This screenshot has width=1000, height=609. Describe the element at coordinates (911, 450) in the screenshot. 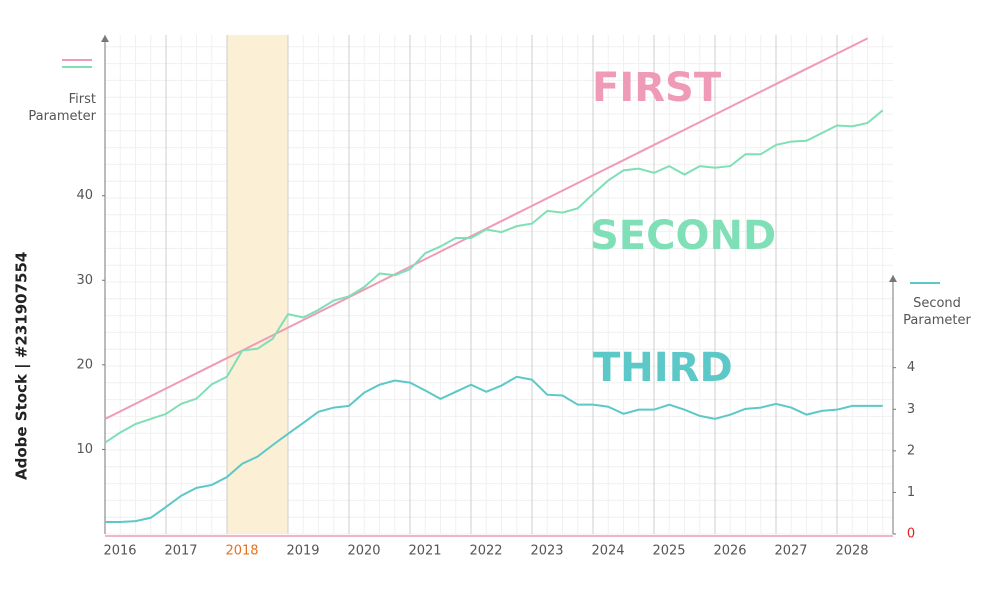

I see `y2-tick-label: 2` at that location.